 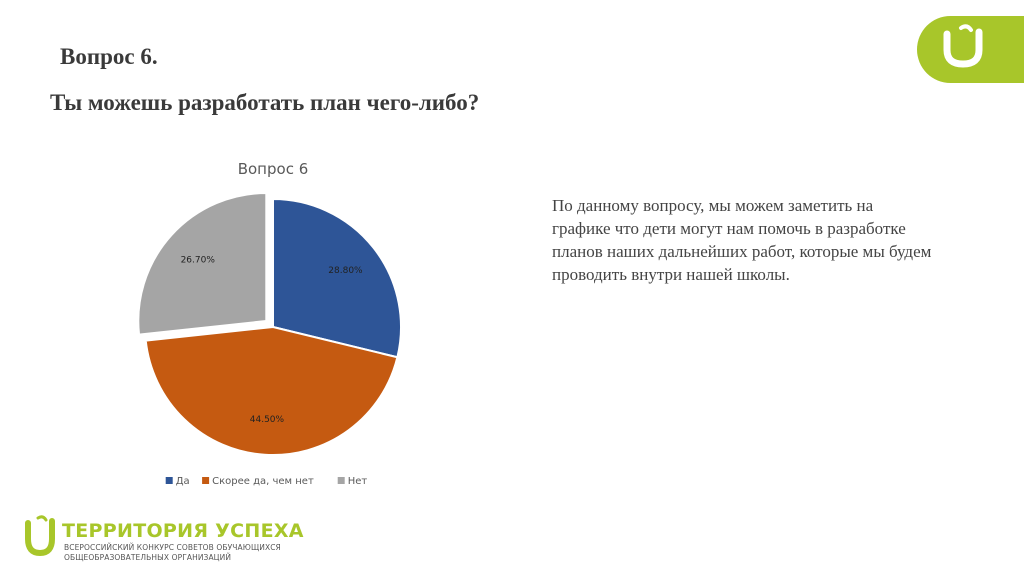 What do you see at coordinates (358, 481) in the screenshot?
I see `legend-label: Нет` at bounding box center [358, 481].